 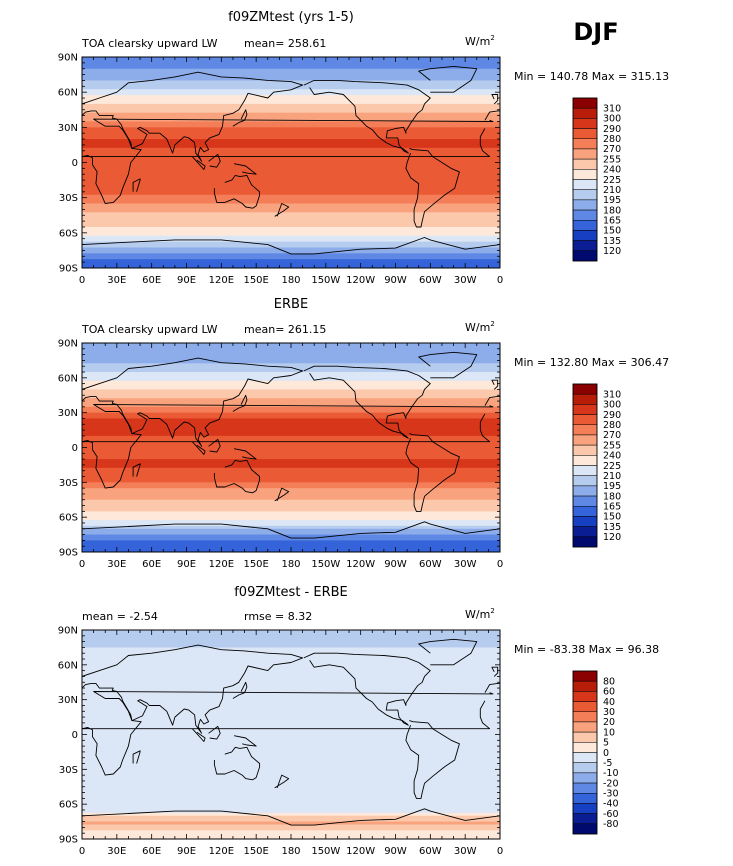 I want to click on colorbar-label: 225, so click(x=612, y=180).